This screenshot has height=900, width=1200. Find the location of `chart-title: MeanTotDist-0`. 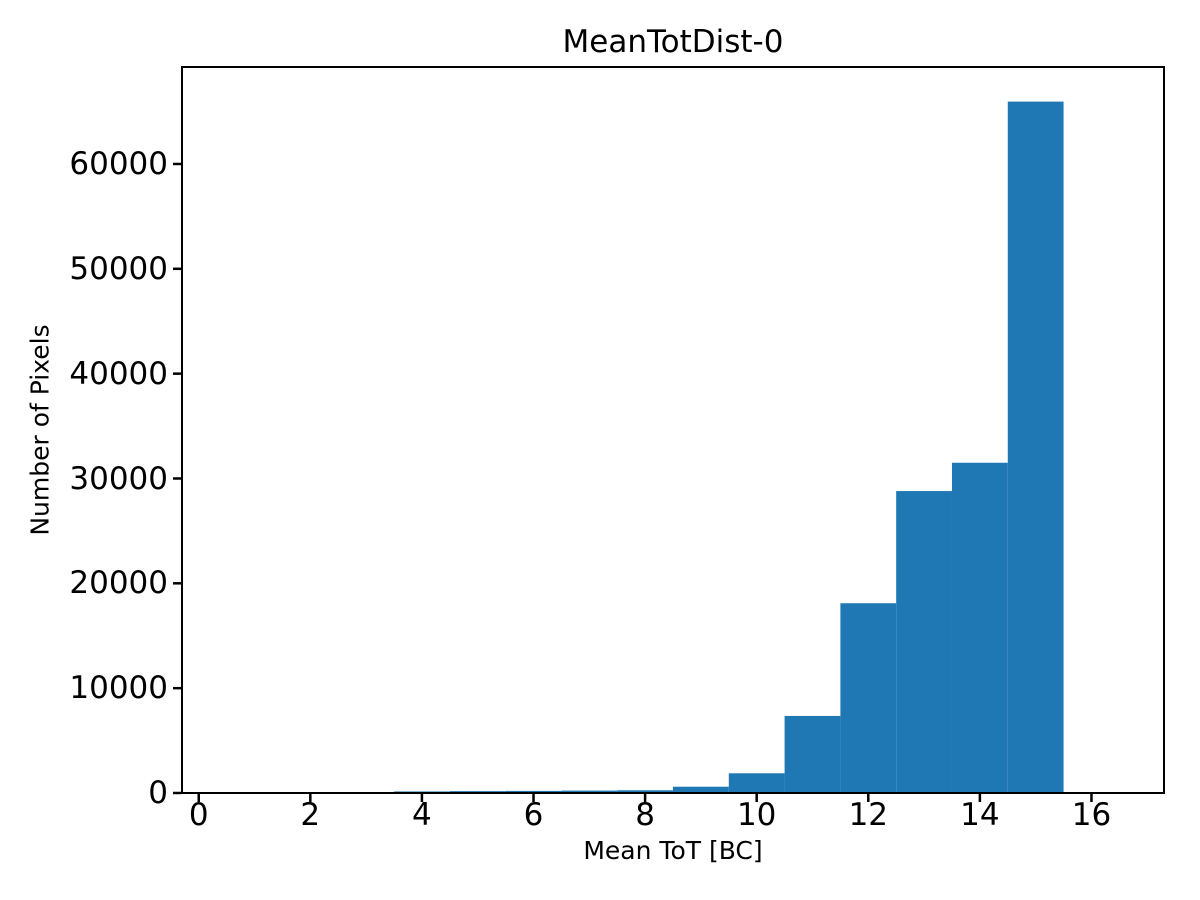

chart-title: MeanTotDist-0 is located at coordinates (673, 42).